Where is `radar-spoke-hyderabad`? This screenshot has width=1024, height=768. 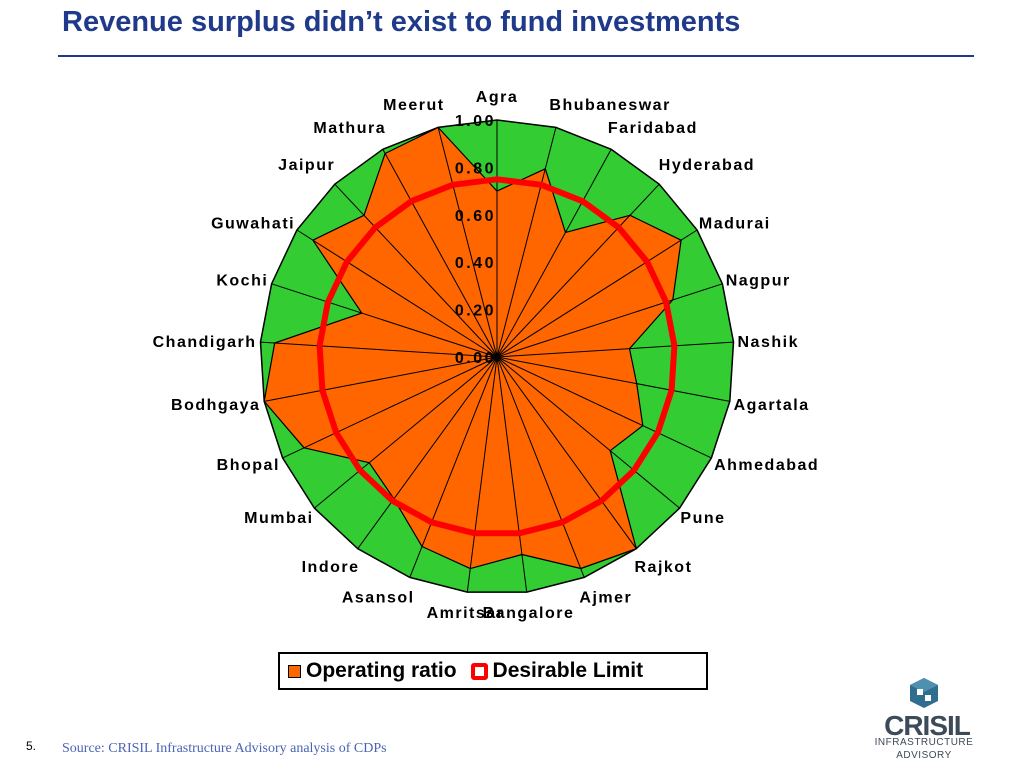
radar-spoke-hyderabad is located at coordinates (578, 270).